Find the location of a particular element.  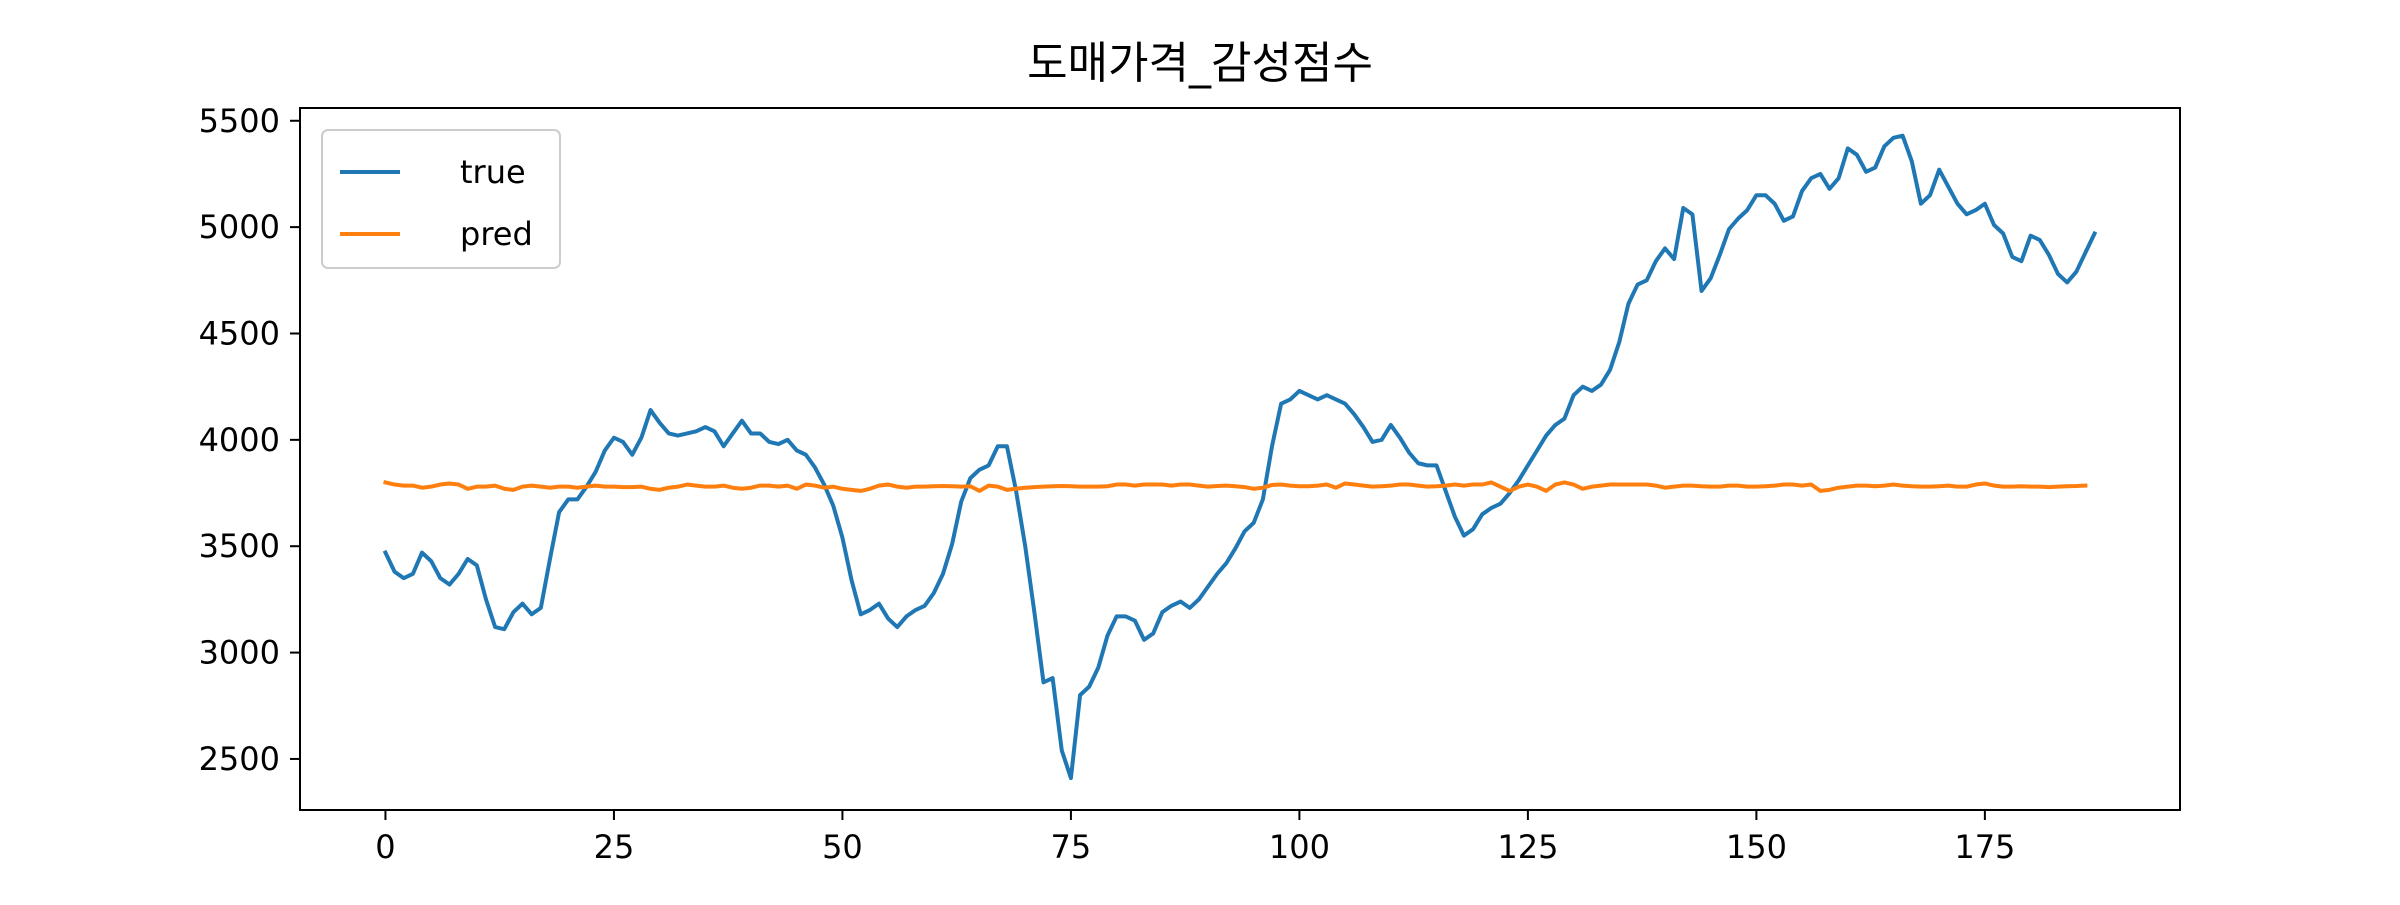

y-tick-label: 5500 is located at coordinates (239, 121).